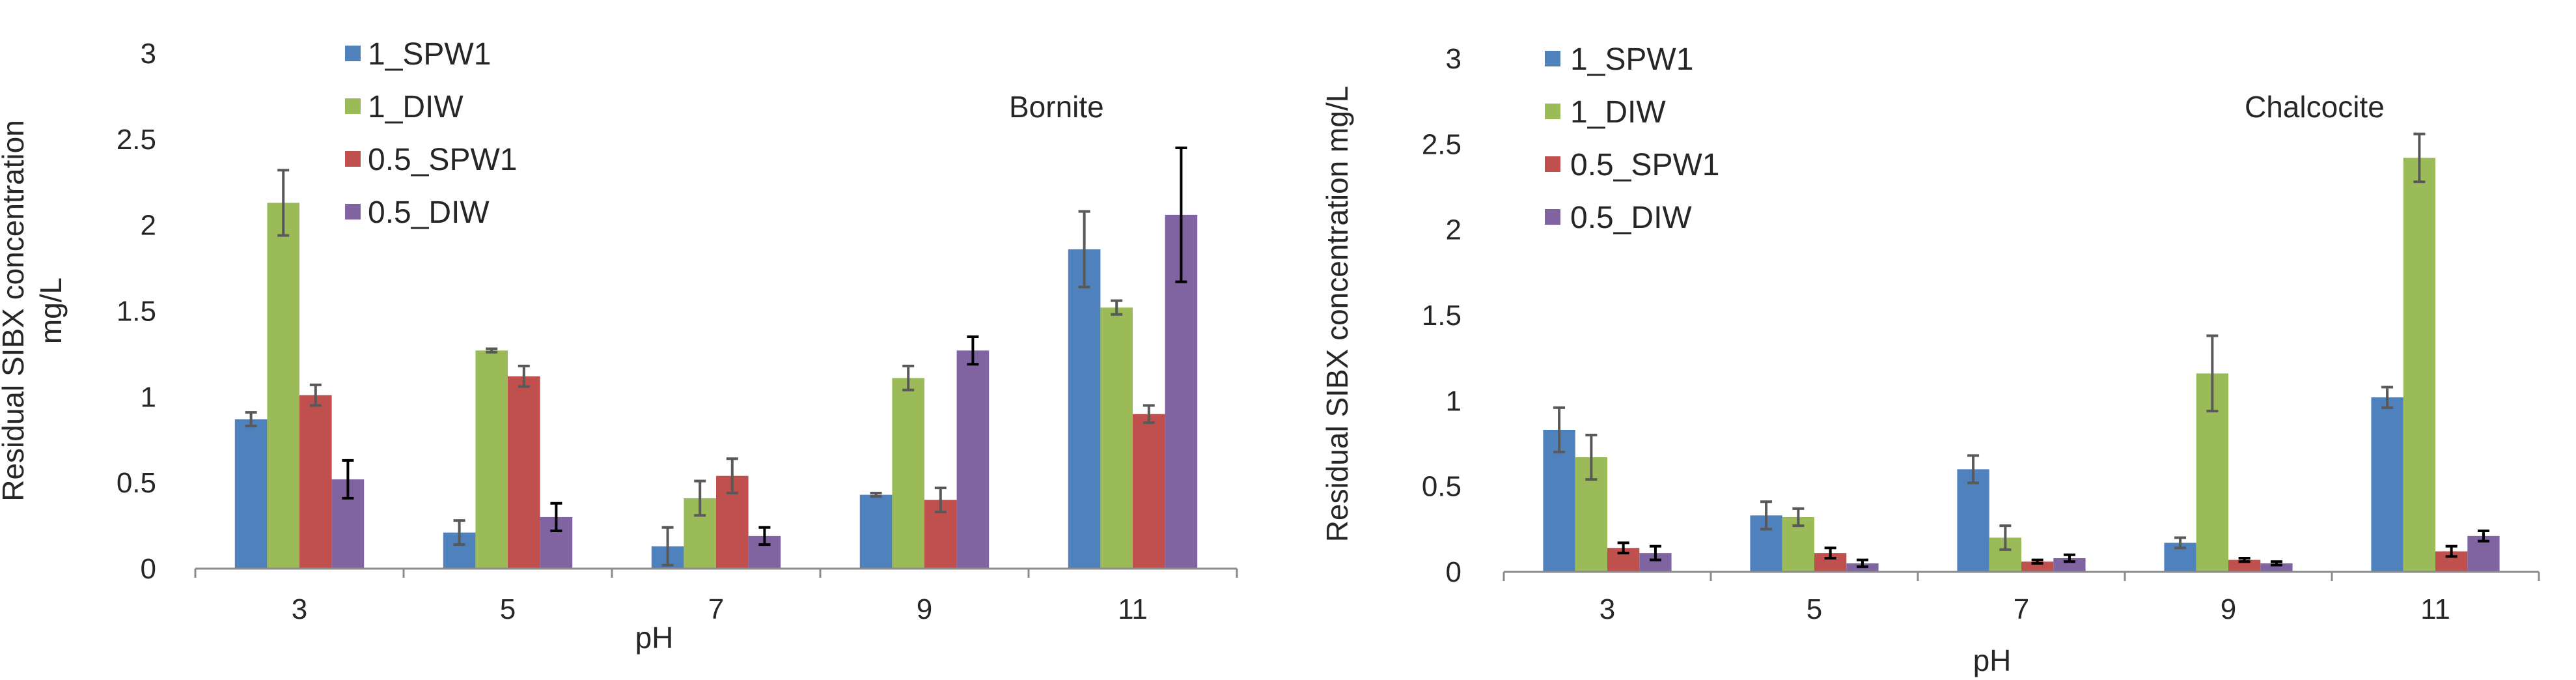  I want to click on legend-label: 1_DIW, so click(1618, 112).